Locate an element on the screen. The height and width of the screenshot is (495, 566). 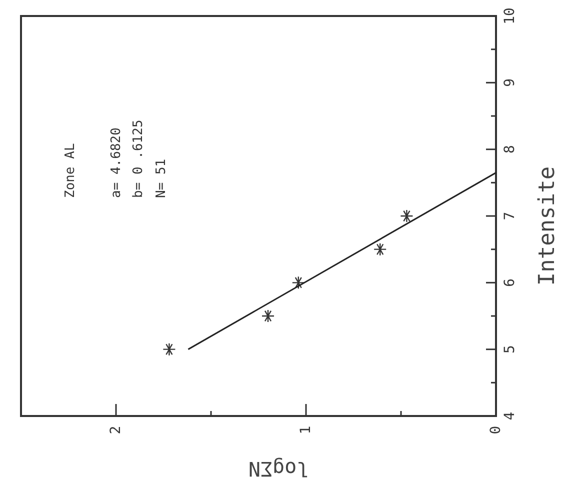
y-tick-label: 4 is located at coordinates (510, 416).